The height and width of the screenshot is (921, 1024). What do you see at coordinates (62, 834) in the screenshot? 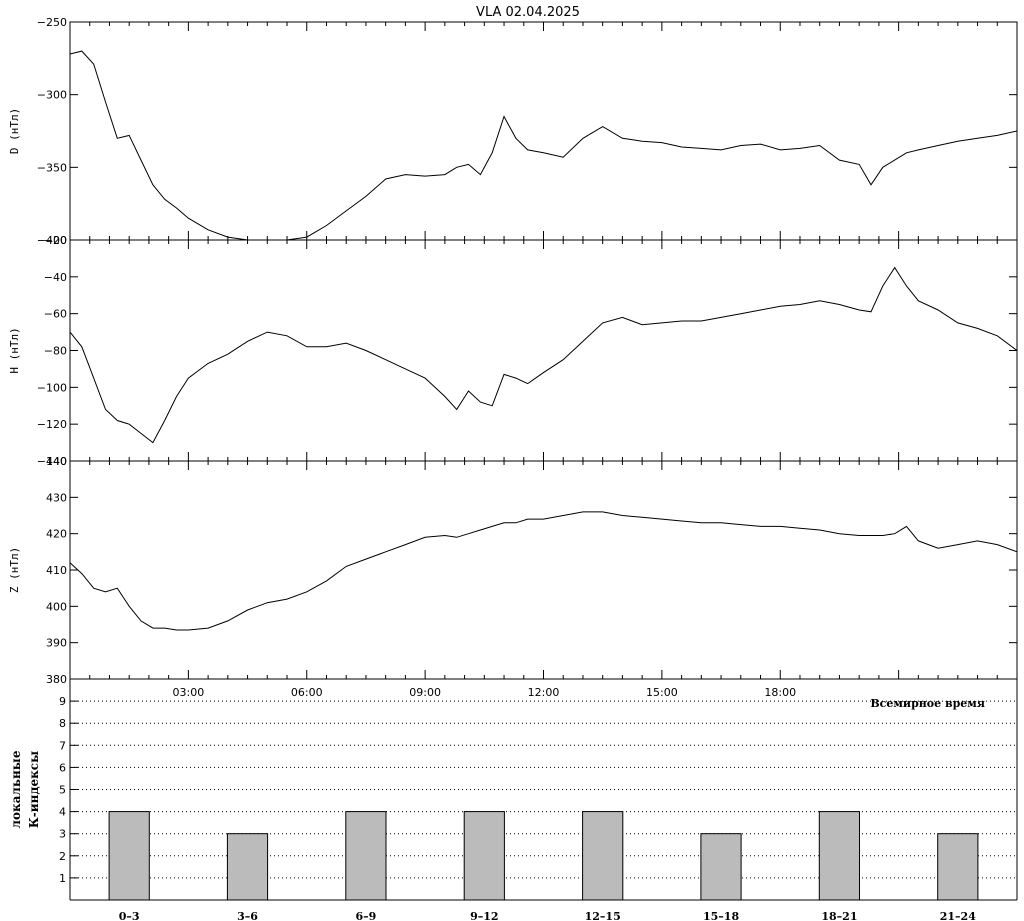
I see `k-y-tick-label: 3` at bounding box center [62, 834].